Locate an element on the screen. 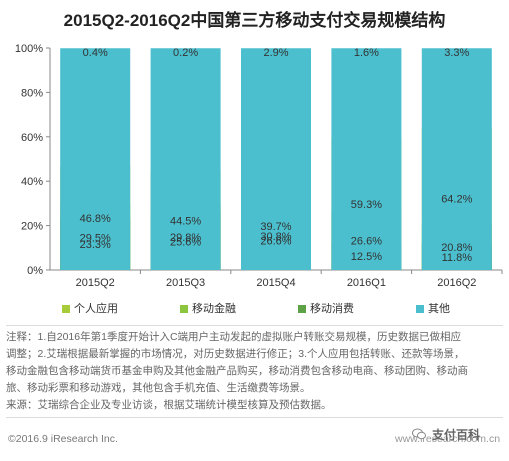 This screenshot has height=461, width=509. x-tick-label: 2015Q2 is located at coordinates (95, 283).